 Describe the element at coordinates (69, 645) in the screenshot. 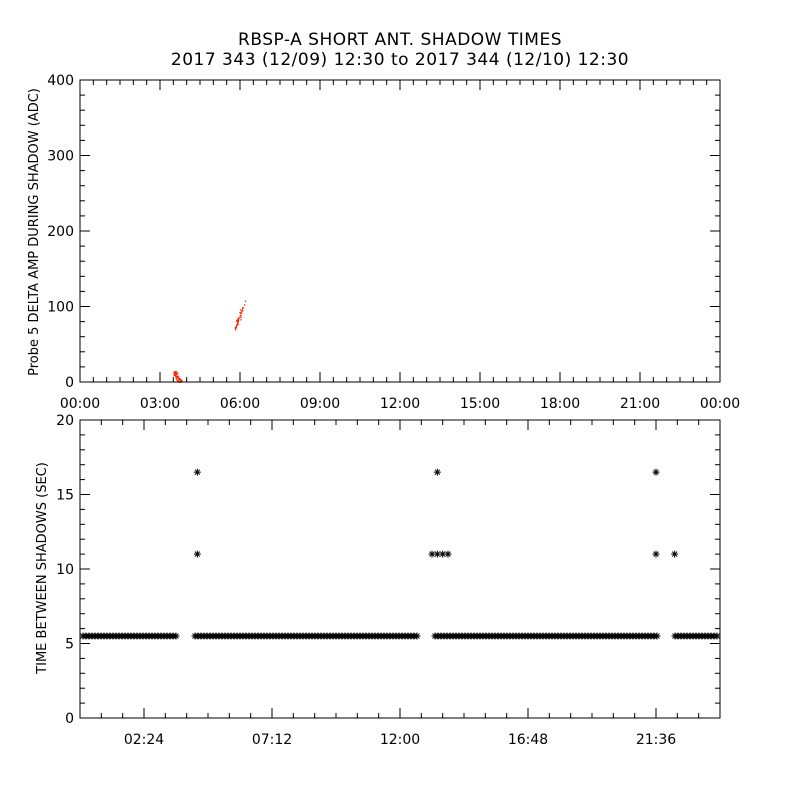

I see `y-tick-label: 5` at that location.